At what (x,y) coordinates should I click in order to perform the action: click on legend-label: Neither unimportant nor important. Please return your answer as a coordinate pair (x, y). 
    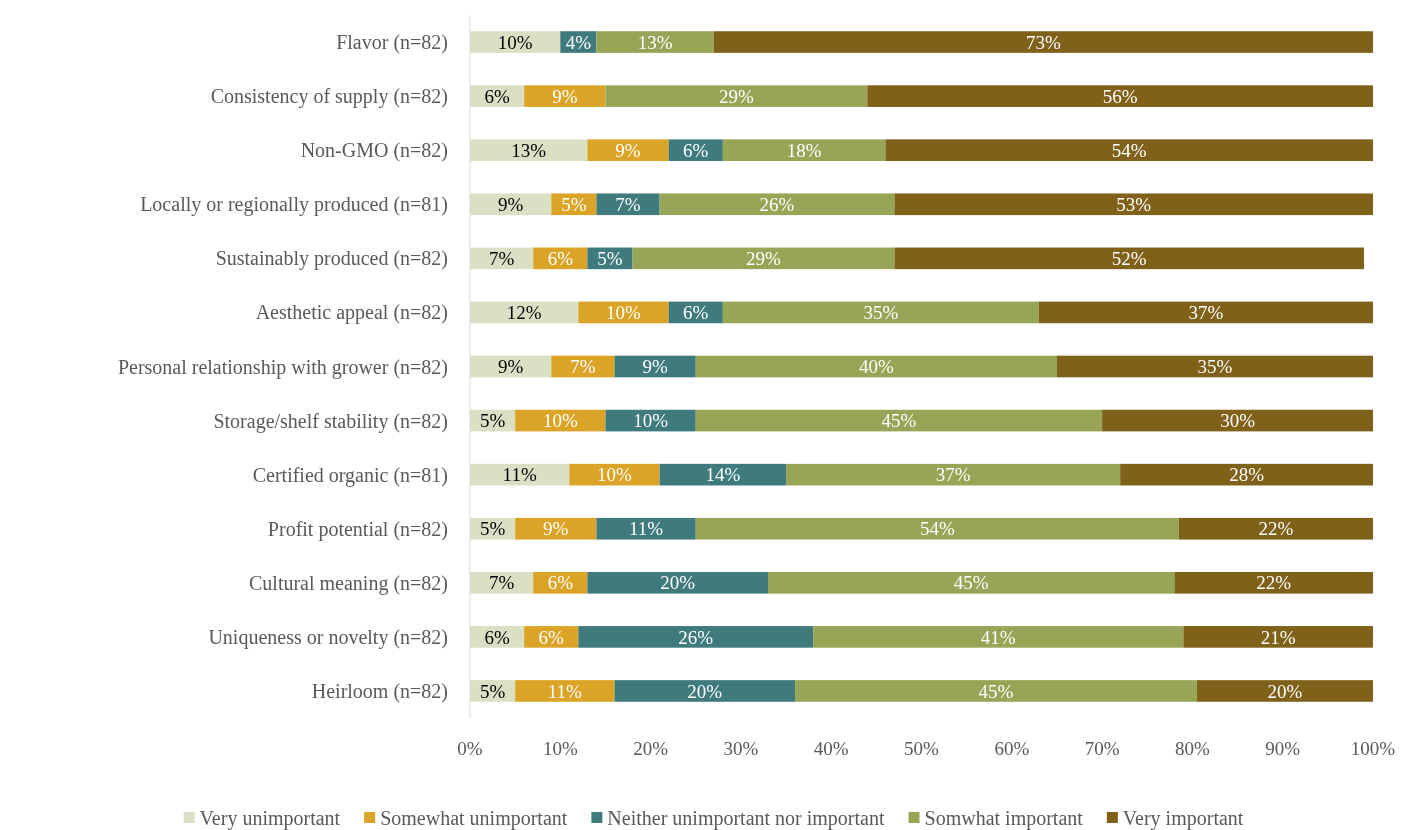
    Looking at the image, I should click on (746, 818).